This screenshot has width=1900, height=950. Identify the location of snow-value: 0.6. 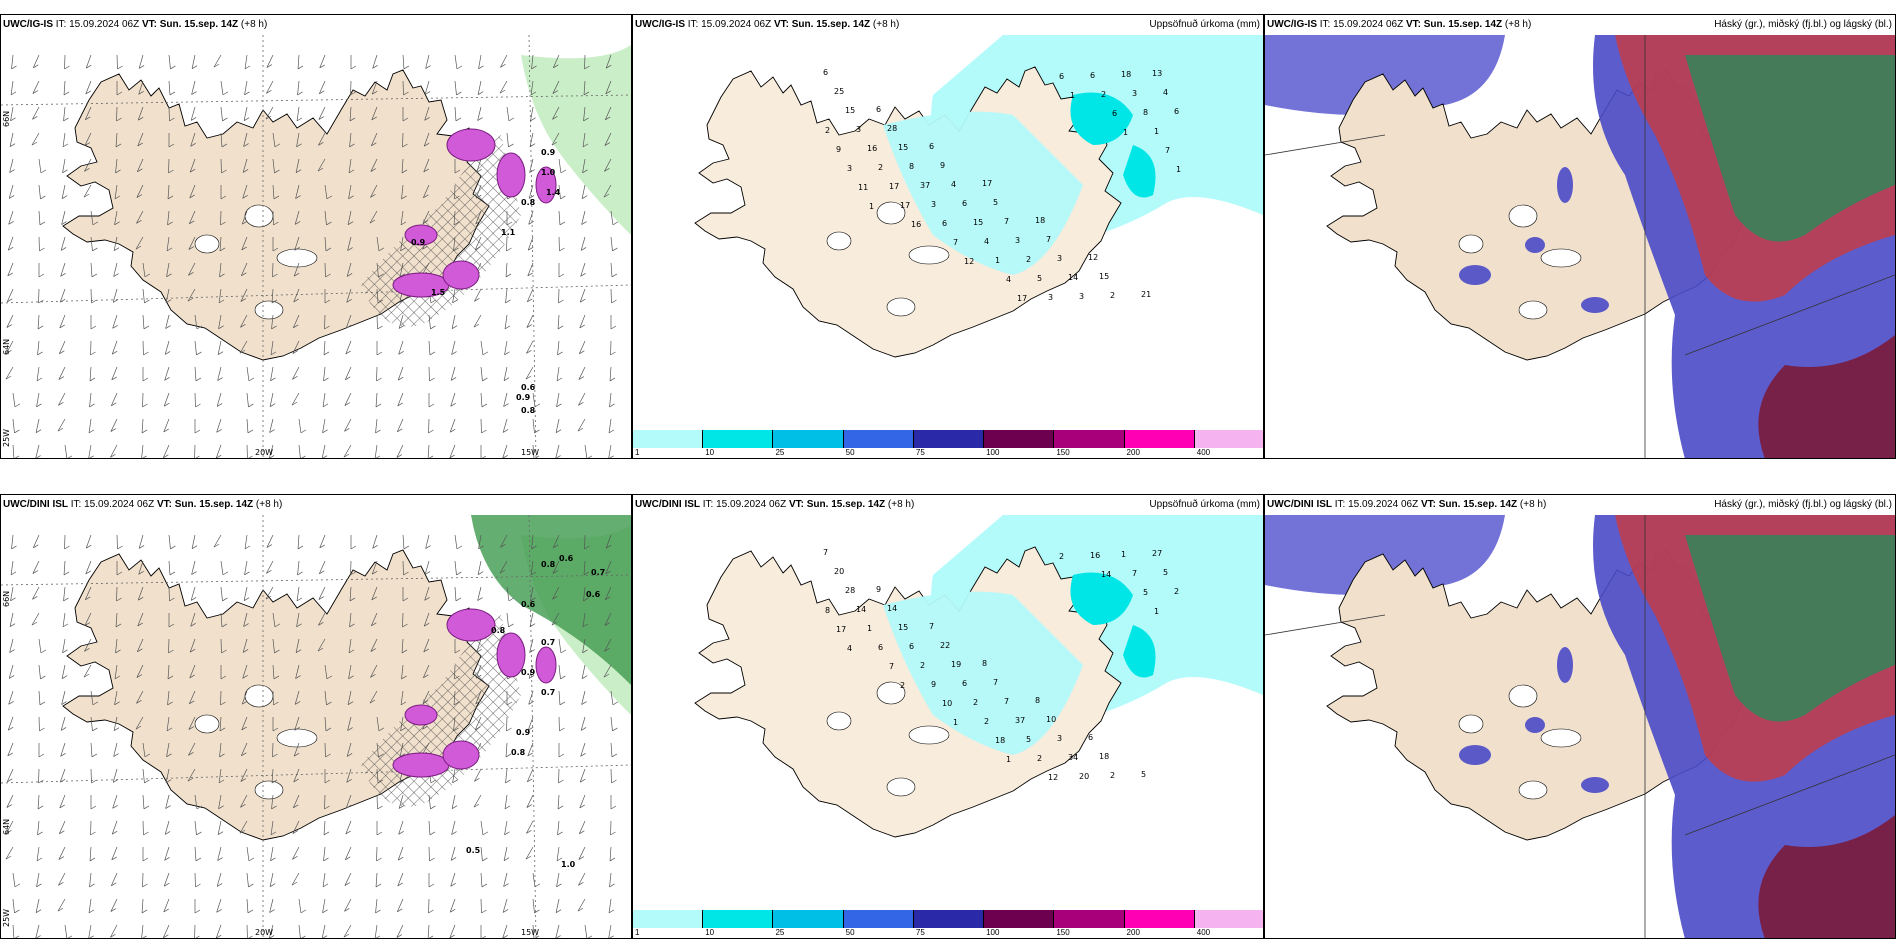
(566, 558).